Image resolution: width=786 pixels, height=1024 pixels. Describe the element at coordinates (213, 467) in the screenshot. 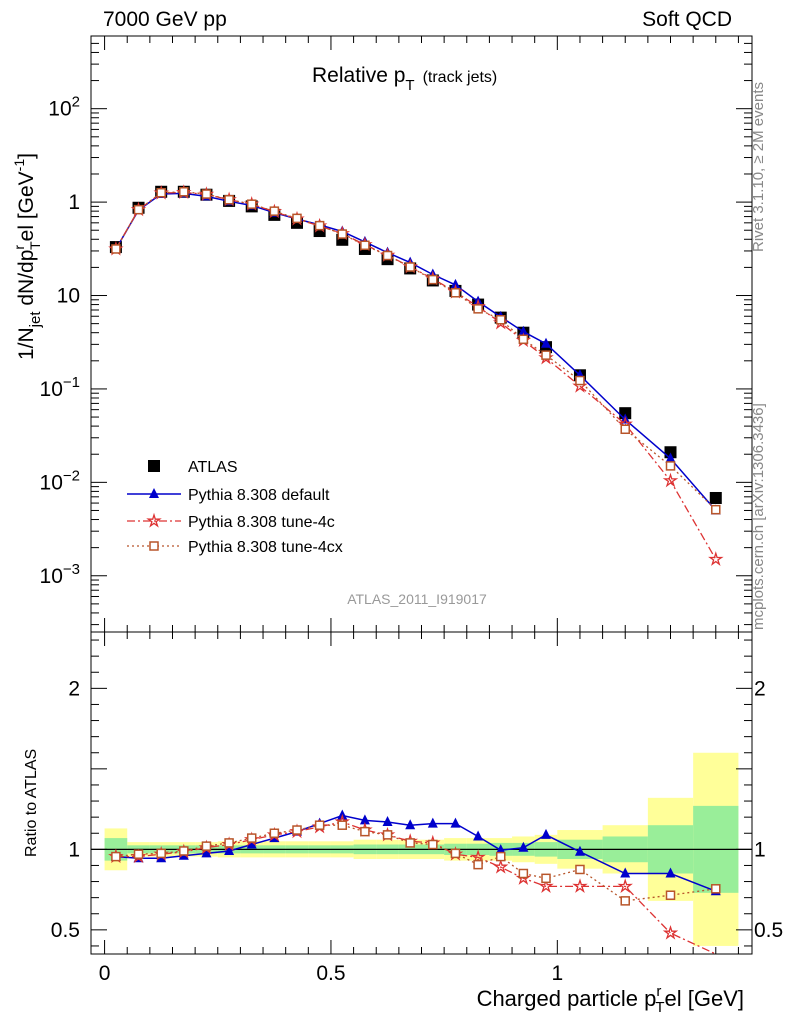

I see `legend-label: ATLAS` at that location.